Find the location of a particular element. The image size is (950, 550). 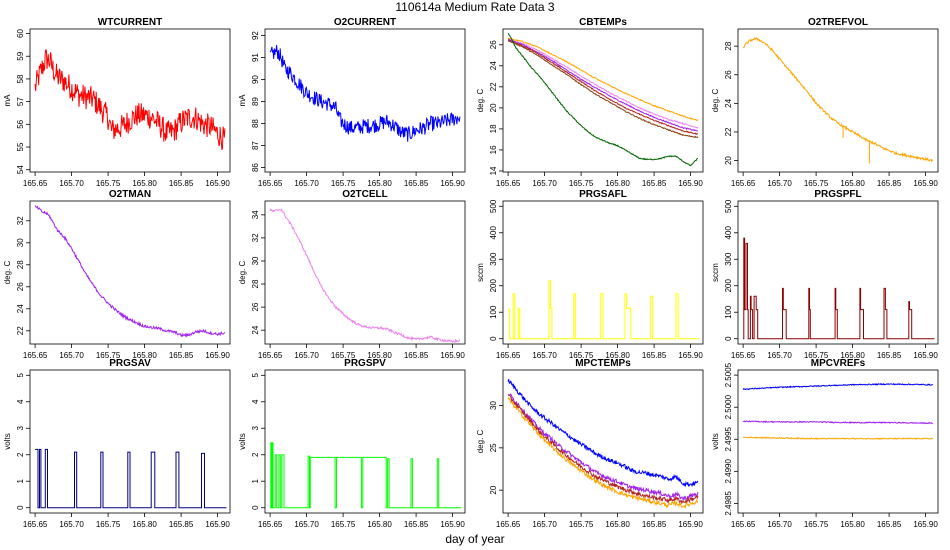

series-line-s6 is located at coordinates (603, 99).